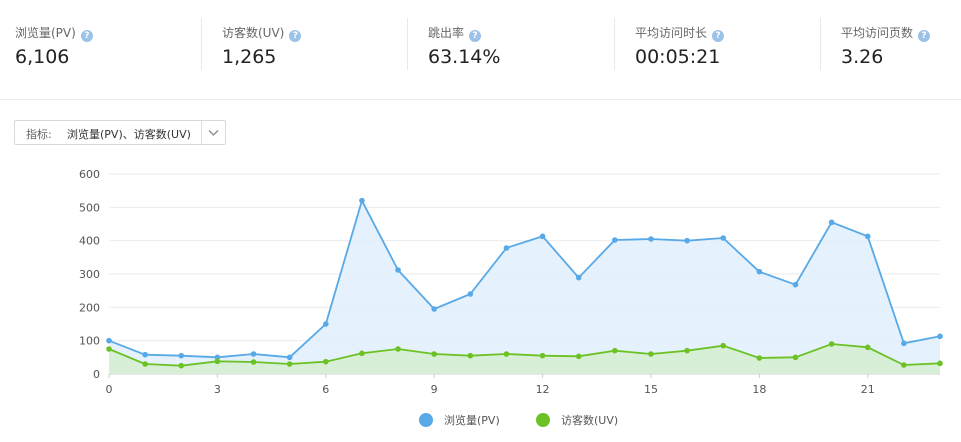  I want to click on stat-value: 63.14%, so click(464, 57).